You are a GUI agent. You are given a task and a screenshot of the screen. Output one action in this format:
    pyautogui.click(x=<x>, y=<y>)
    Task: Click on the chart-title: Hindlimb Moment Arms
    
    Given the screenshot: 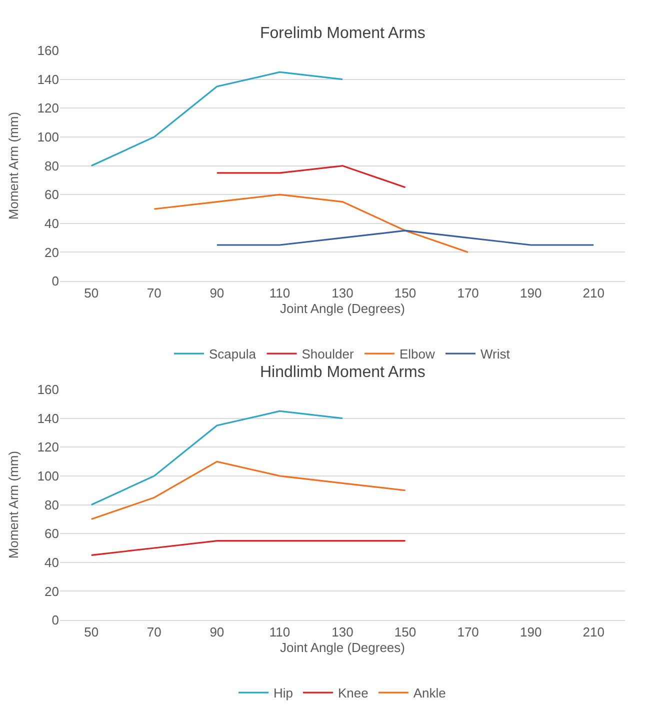 What is the action you would take?
    pyautogui.click(x=343, y=372)
    